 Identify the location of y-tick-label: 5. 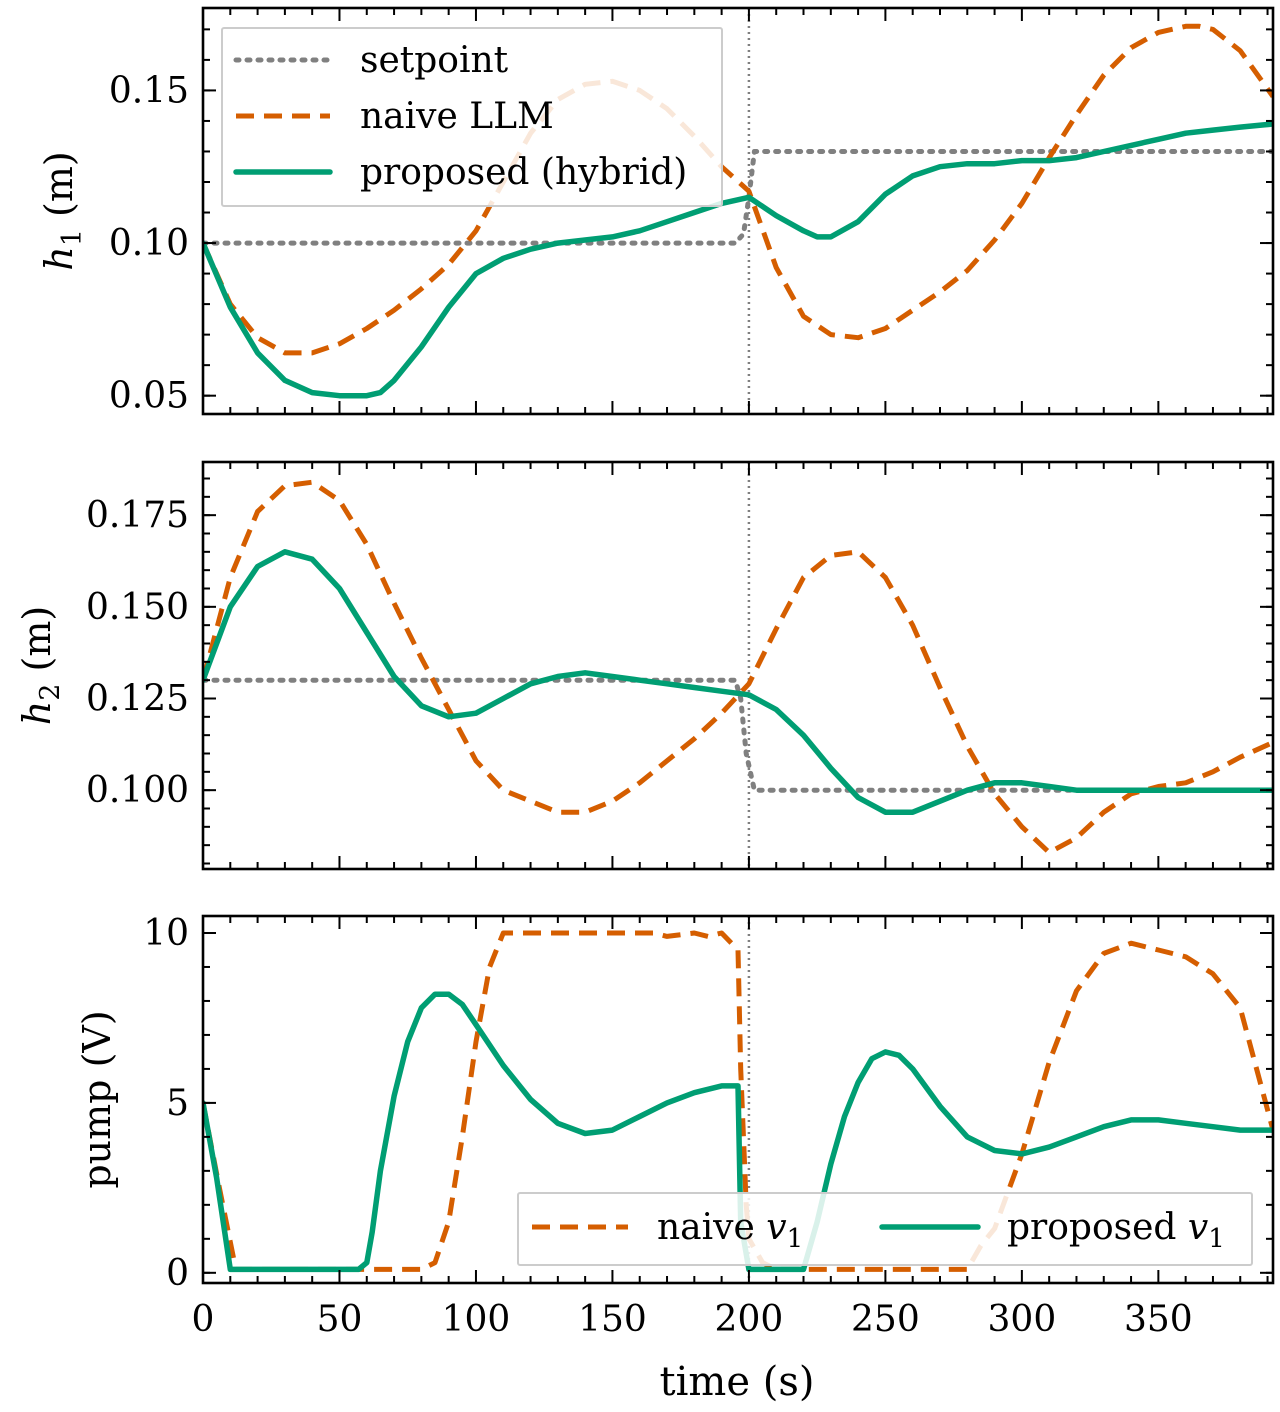
(177, 1103).